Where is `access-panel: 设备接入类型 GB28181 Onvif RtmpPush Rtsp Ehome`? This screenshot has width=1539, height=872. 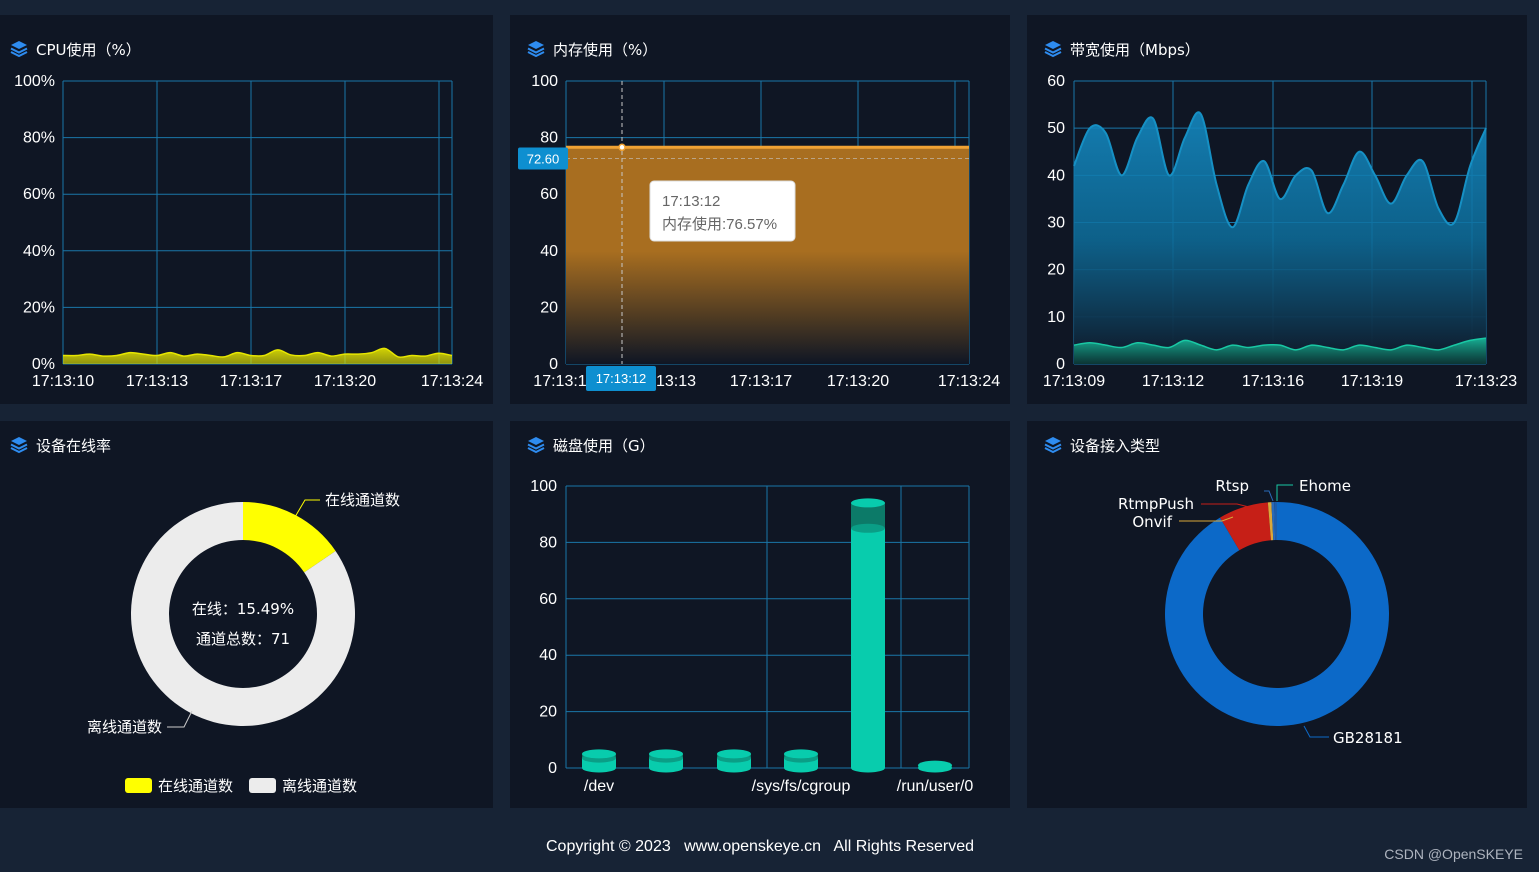 access-panel: 设备接入类型 GB28181 Onvif RtmpPush Rtsp Ehome is located at coordinates (1277, 614).